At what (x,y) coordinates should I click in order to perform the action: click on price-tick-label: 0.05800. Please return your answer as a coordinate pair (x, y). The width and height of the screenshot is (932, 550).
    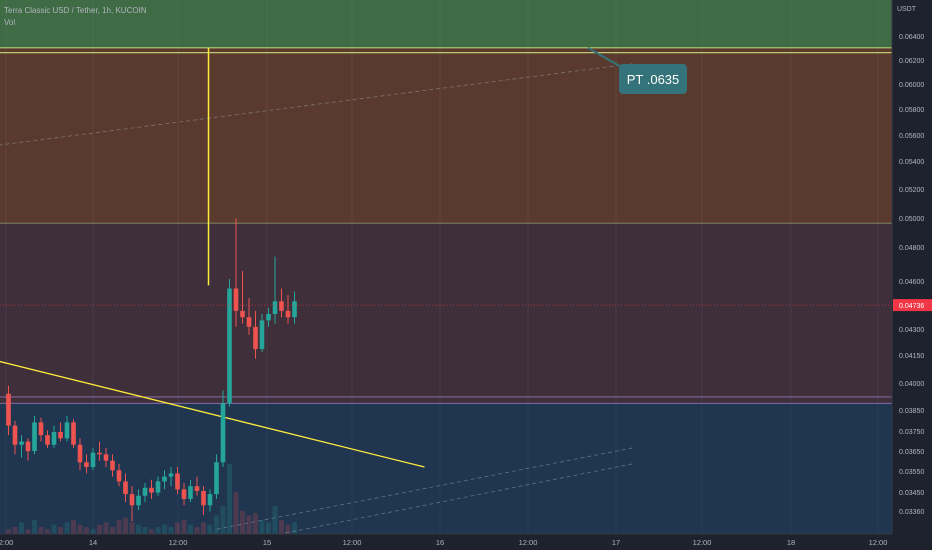
    Looking at the image, I should click on (911, 110).